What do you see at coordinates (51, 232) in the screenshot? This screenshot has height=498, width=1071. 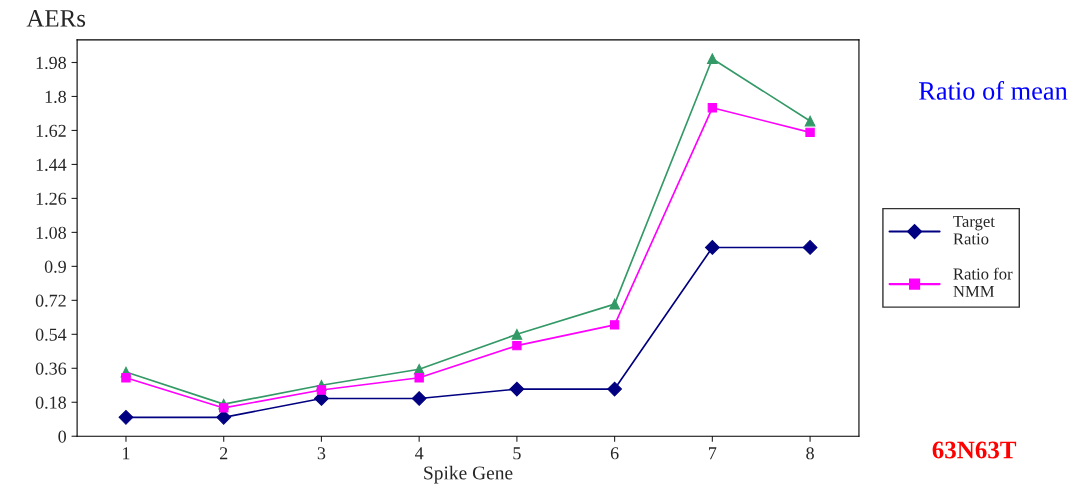 I see `y-tick-label: 1.08` at bounding box center [51, 232].